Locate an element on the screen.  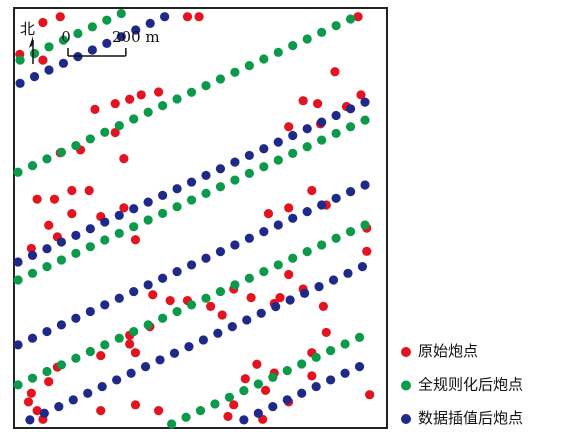
legend-marker is located at coordinates (406, 352).